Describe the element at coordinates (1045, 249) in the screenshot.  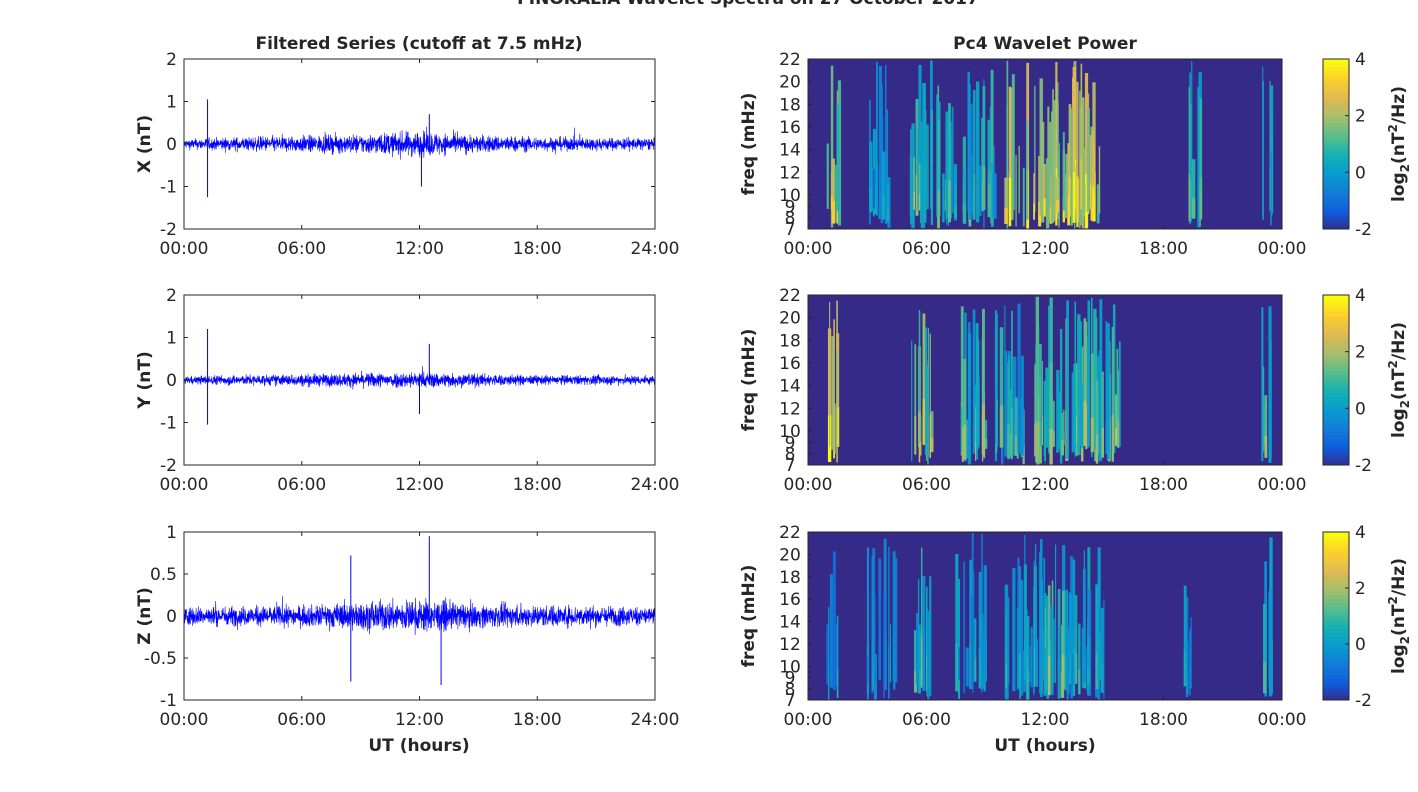
I see `x-tick-label: 12:00` at that location.